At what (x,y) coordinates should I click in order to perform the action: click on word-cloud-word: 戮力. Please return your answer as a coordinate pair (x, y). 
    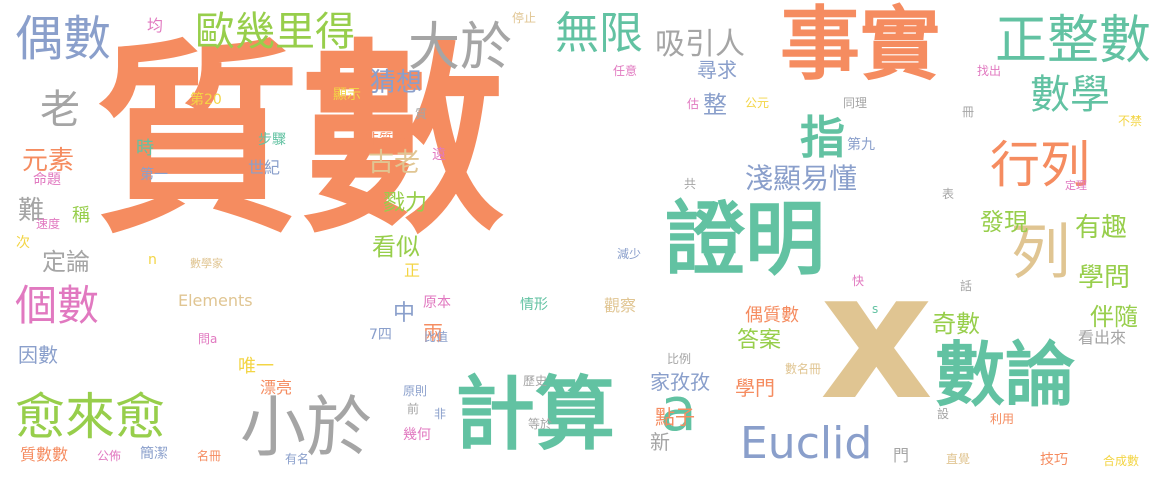
    Looking at the image, I should click on (405, 203).